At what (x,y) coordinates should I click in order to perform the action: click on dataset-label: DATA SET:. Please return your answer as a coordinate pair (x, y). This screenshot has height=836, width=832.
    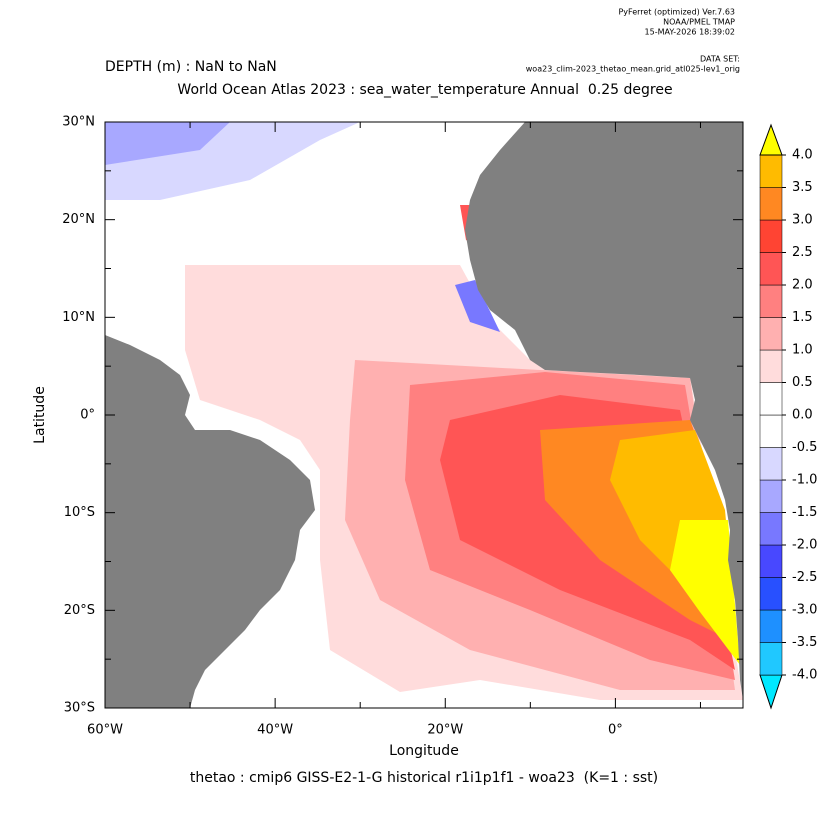
    Looking at the image, I should click on (720, 59).